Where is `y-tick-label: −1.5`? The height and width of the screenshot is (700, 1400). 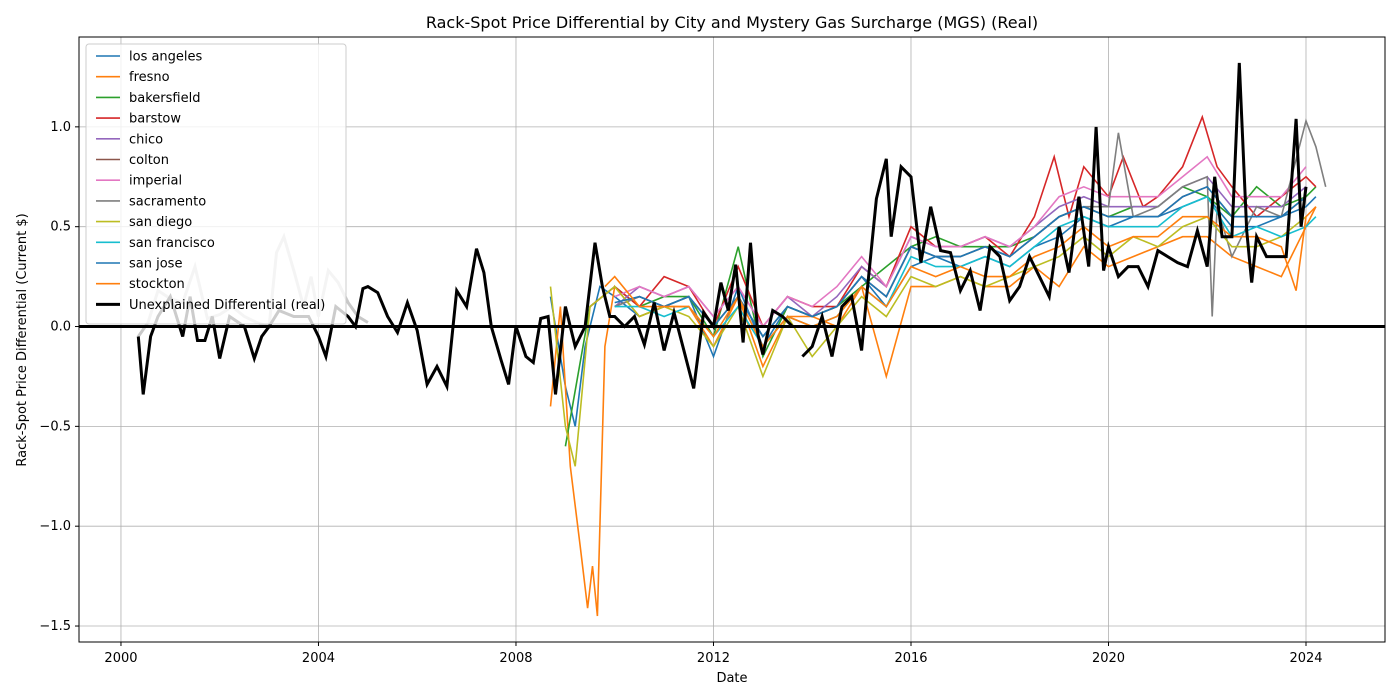
y-tick-label: −1.5 is located at coordinates (55, 626).